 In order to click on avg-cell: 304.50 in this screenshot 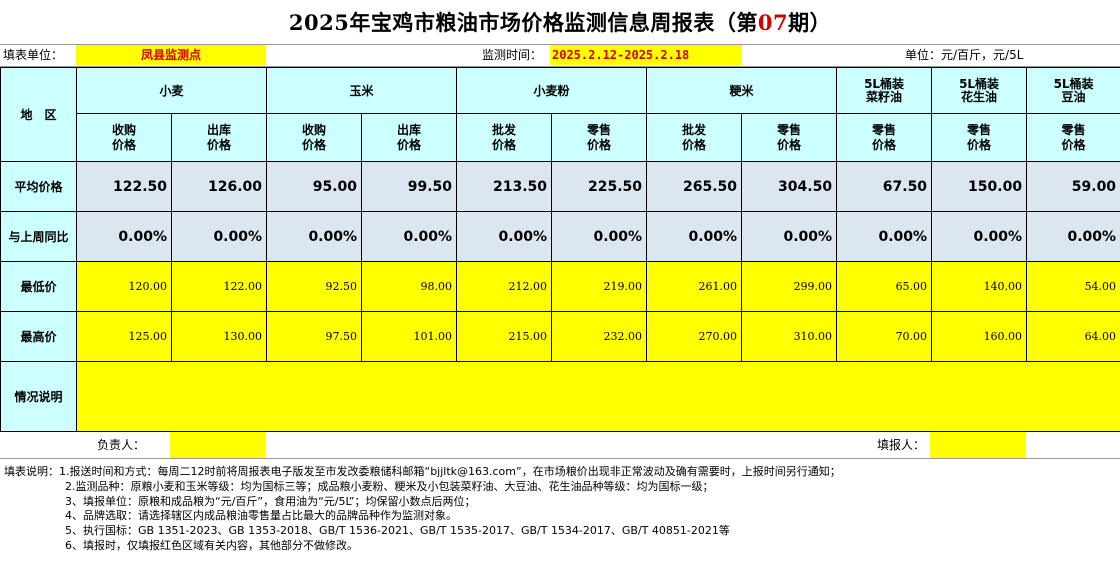, I will do `click(789, 186)`.